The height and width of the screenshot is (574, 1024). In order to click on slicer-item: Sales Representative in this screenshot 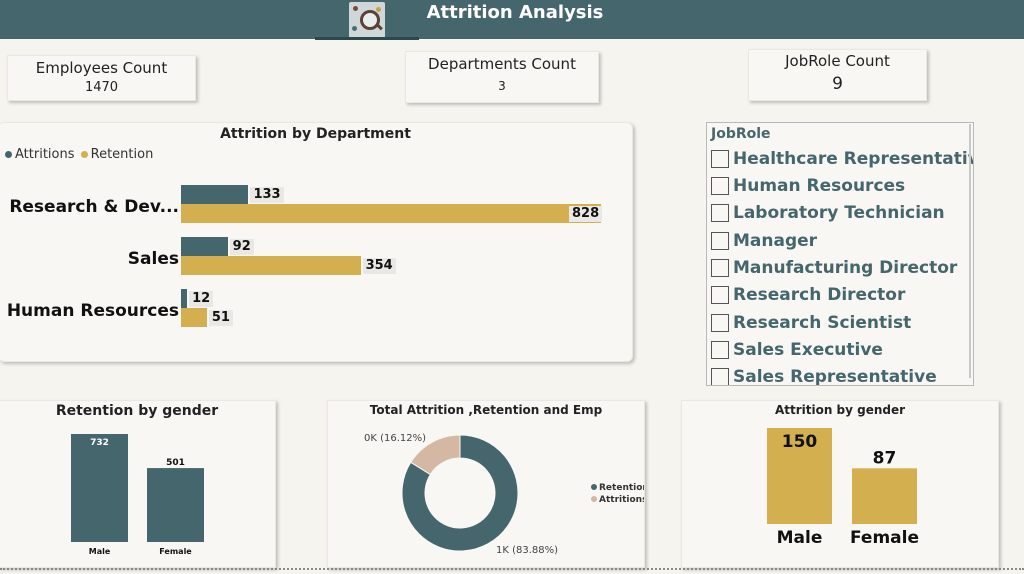, I will do `click(824, 375)`.